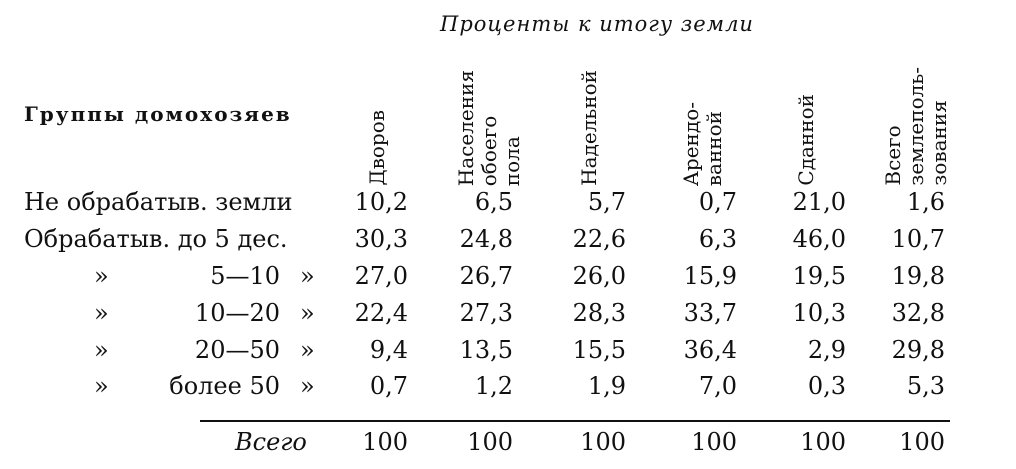  What do you see at coordinates (486, 239) in the screenshot?
I see `table-cell: 24,8` at bounding box center [486, 239].